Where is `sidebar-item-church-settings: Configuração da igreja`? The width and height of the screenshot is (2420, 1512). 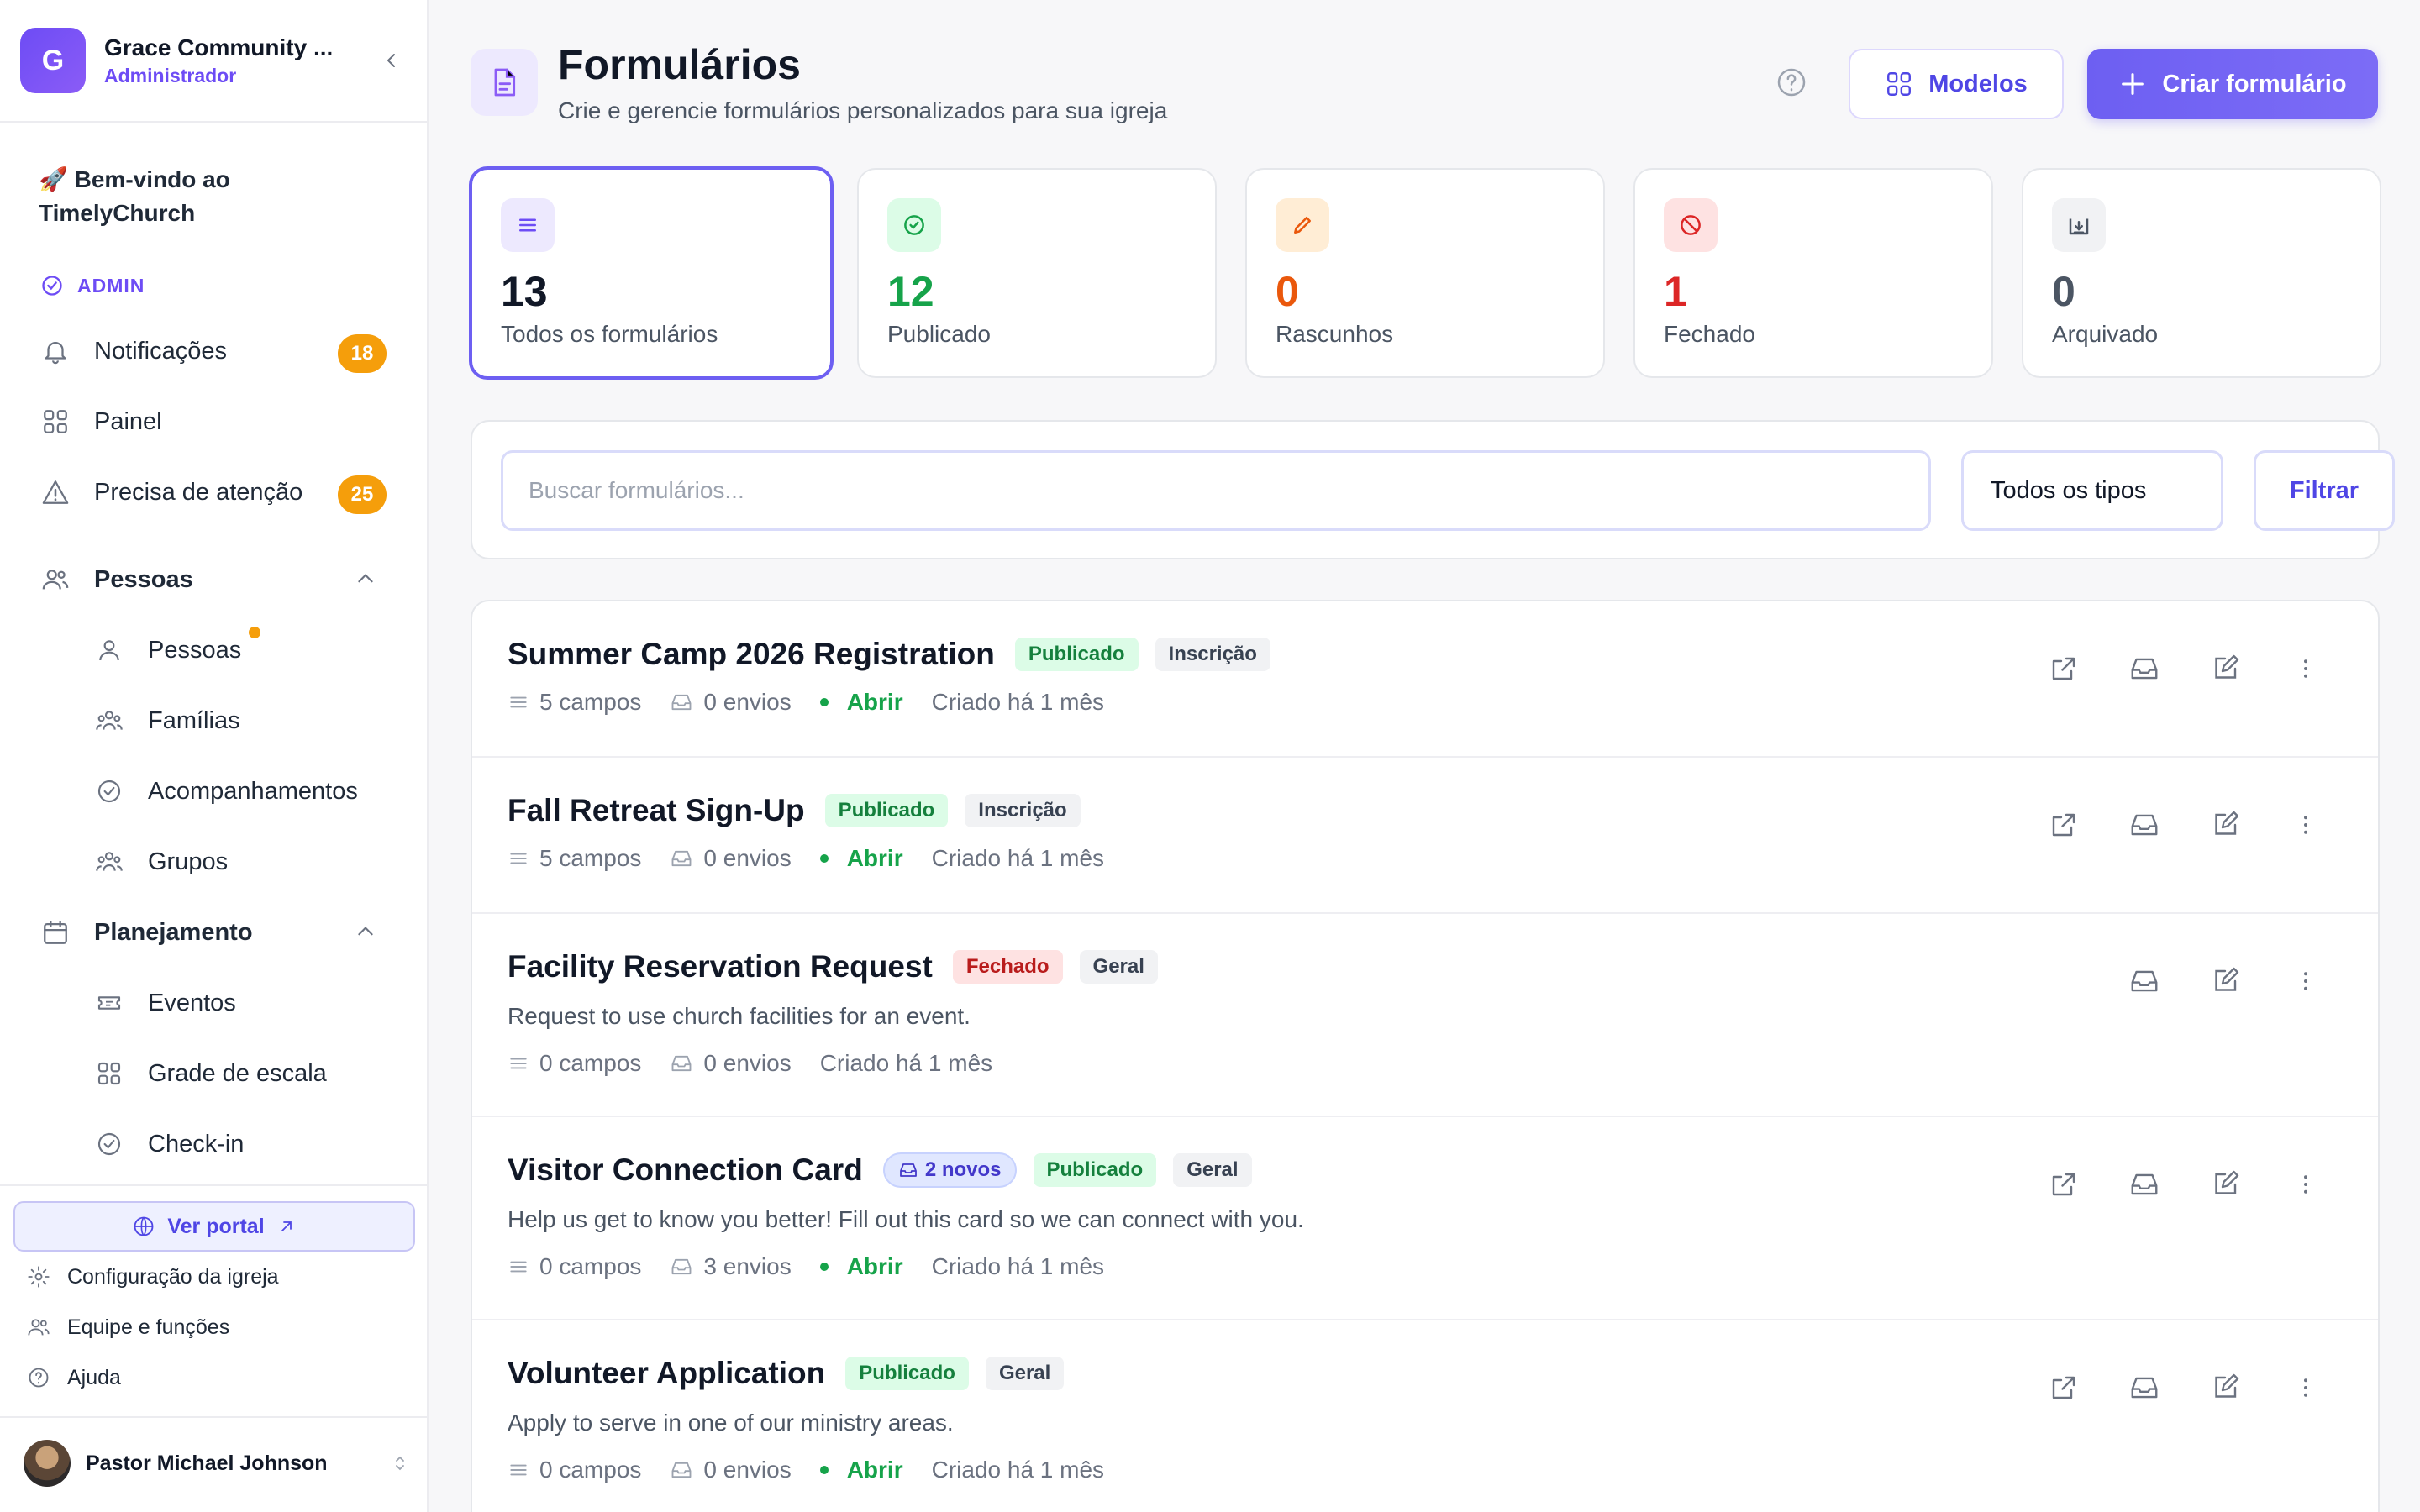 sidebar-item-church-settings: Configuração da igreja is located at coordinates (153, 1277).